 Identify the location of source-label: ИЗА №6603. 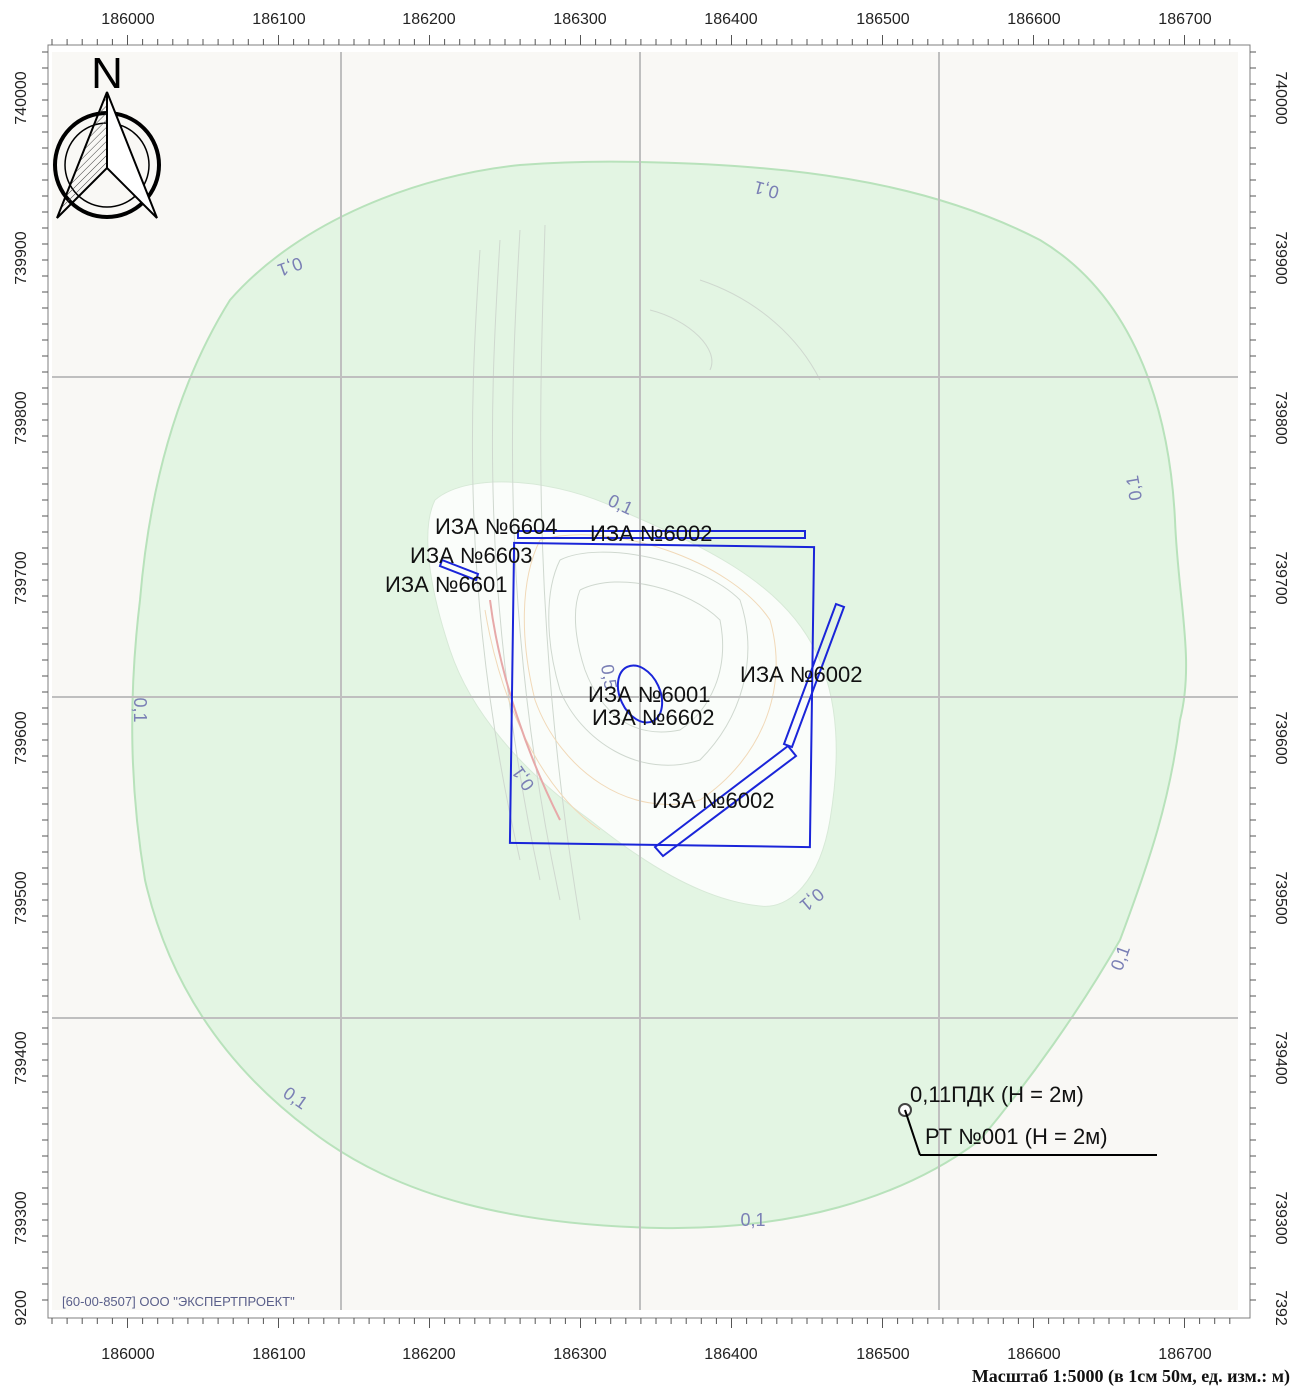
(471, 555).